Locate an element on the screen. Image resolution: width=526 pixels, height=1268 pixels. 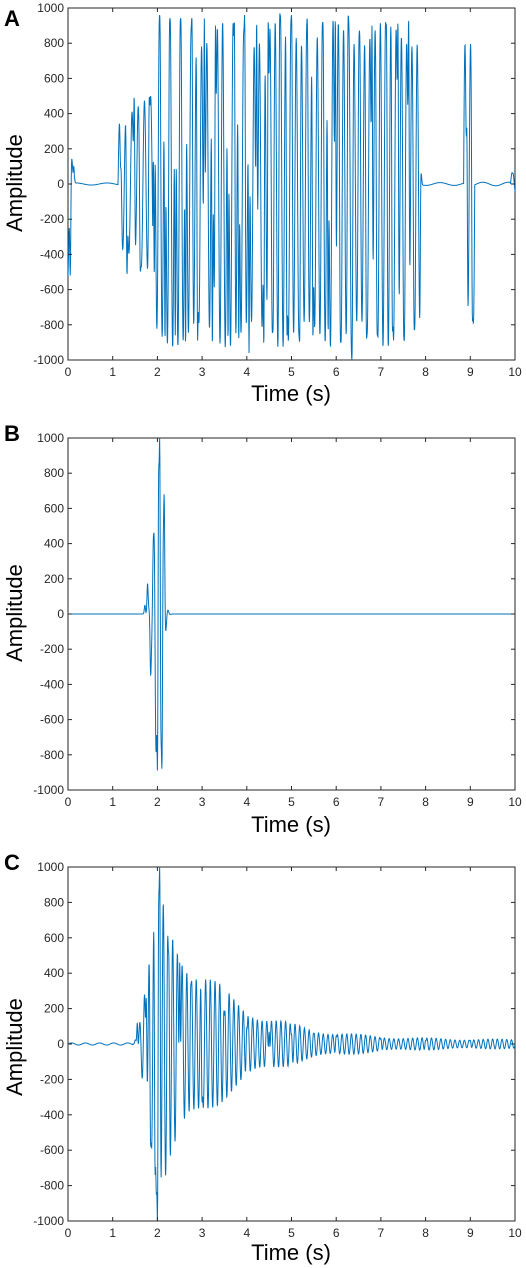
panel-c-y-axis-label: Amplitude is located at coordinates (14, 1047).